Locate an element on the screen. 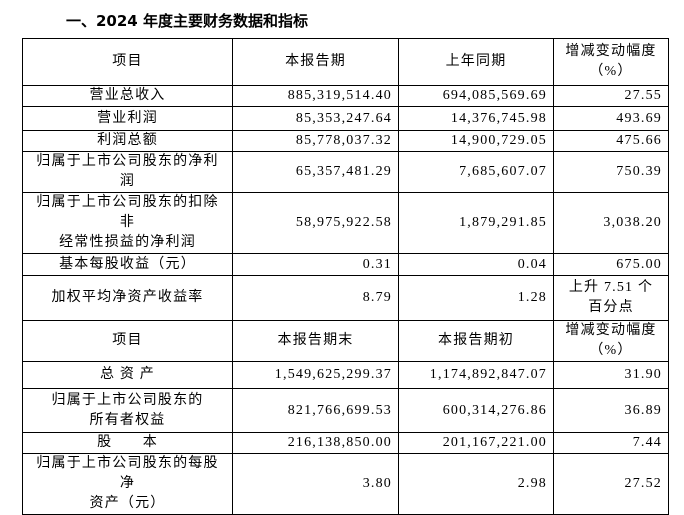 This screenshot has width=684, height=515. table-cell: 上年同期 is located at coordinates (476, 62).